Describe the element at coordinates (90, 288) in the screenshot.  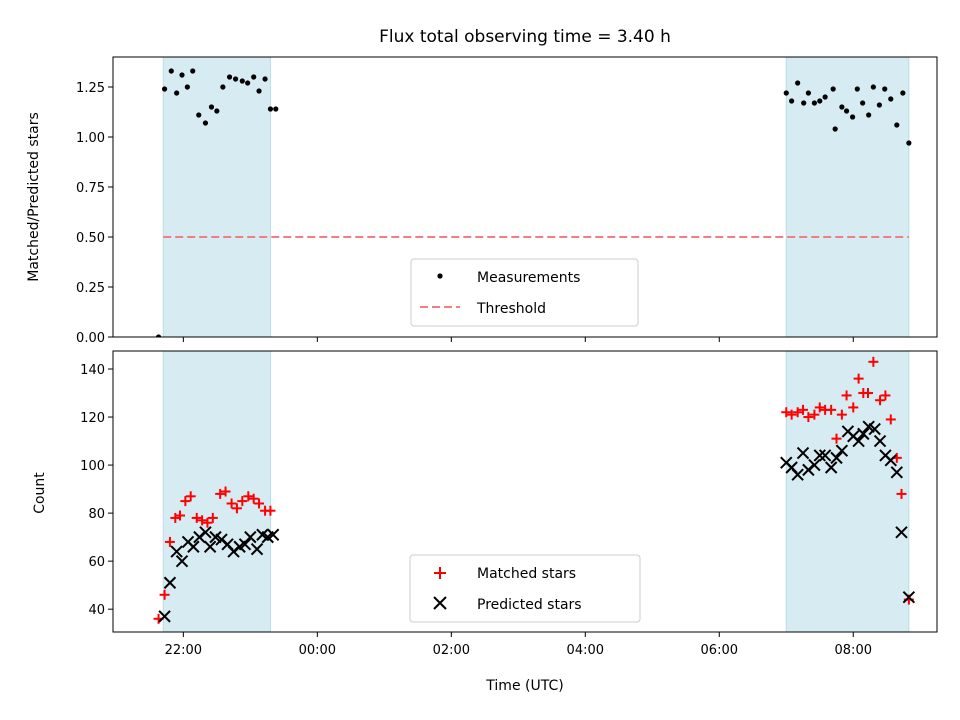
I see `ratio-y-tick-label: 0.25` at that location.